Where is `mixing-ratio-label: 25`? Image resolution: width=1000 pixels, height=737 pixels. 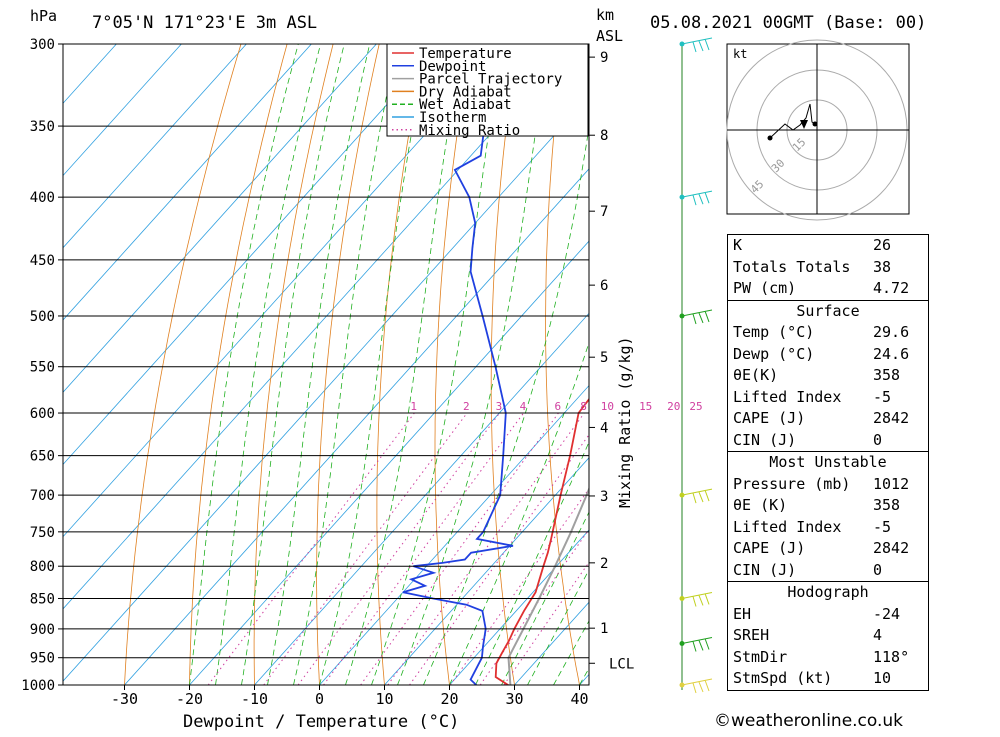
mixing-ratio-label: 25 is located at coordinates (695, 406).